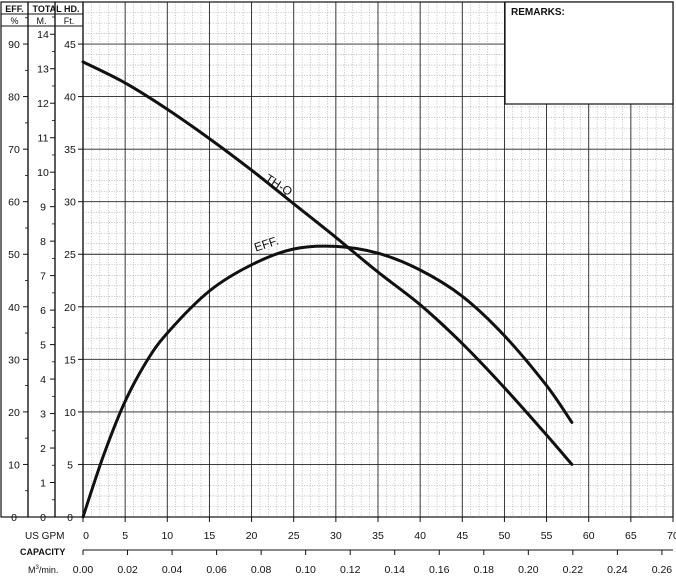 The height and width of the screenshot is (579, 676). I want to click on m-tick-label: 4, so click(43, 380).